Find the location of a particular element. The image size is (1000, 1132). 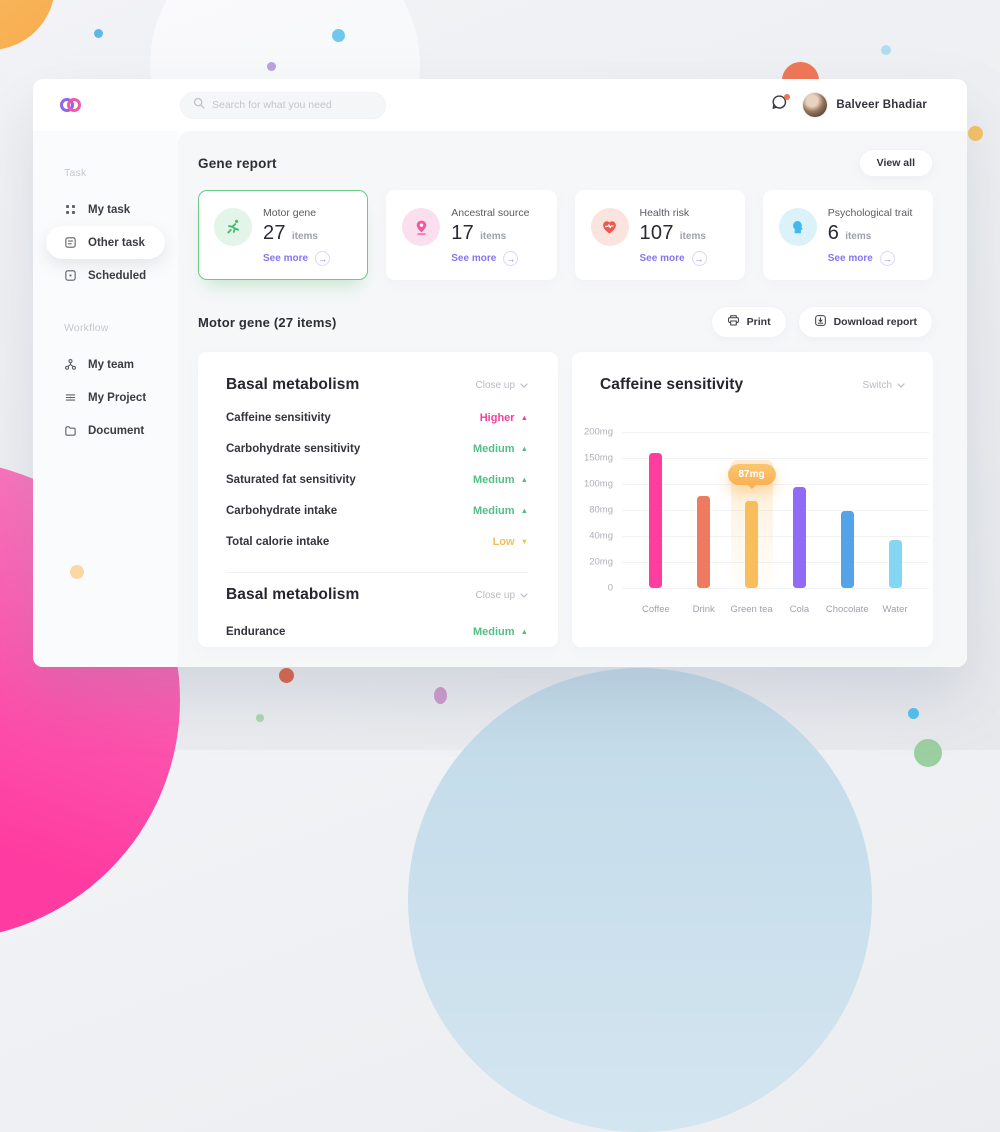

chart-y-tick-label: 20mg is located at coordinates (601, 562).